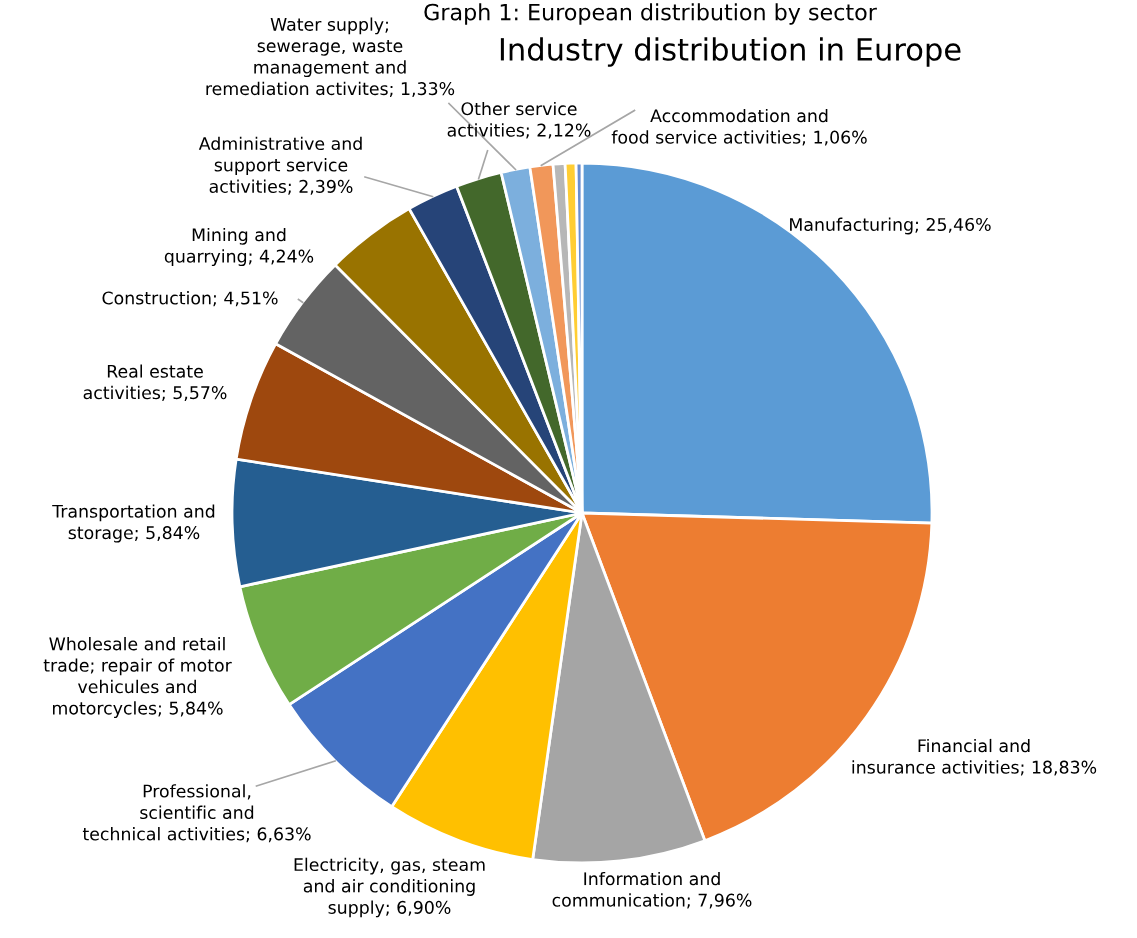 The height and width of the screenshot is (938, 1137). What do you see at coordinates (974, 757) in the screenshot?
I see `slice-label: Financial and insurance activities; 18,83%` at bounding box center [974, 757].